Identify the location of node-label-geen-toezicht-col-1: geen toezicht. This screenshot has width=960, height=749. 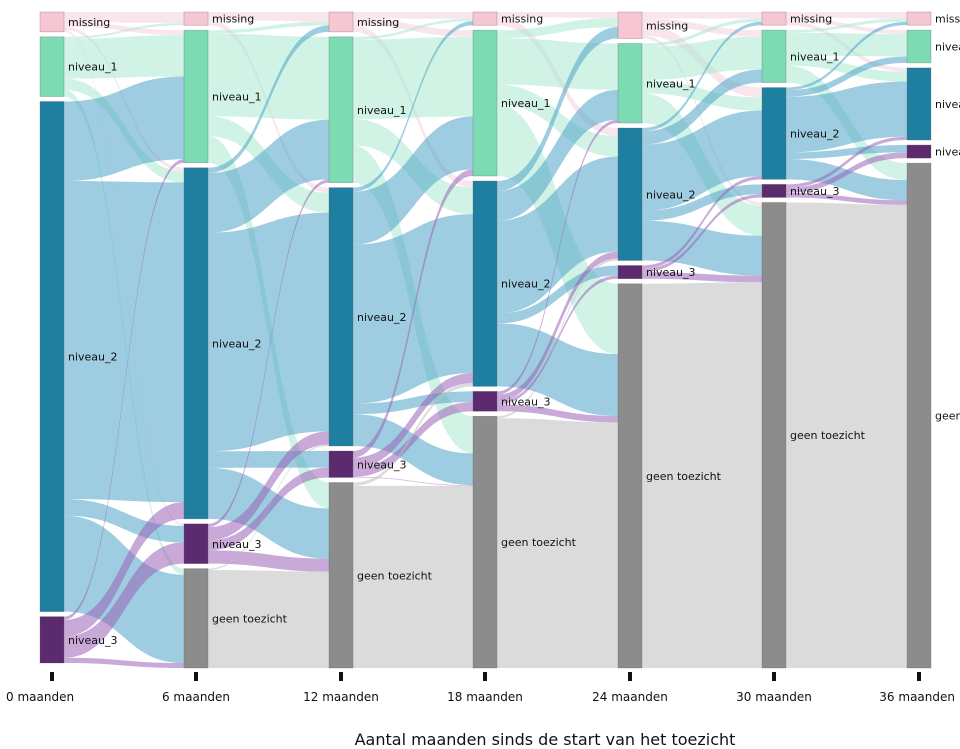
(250, 618).